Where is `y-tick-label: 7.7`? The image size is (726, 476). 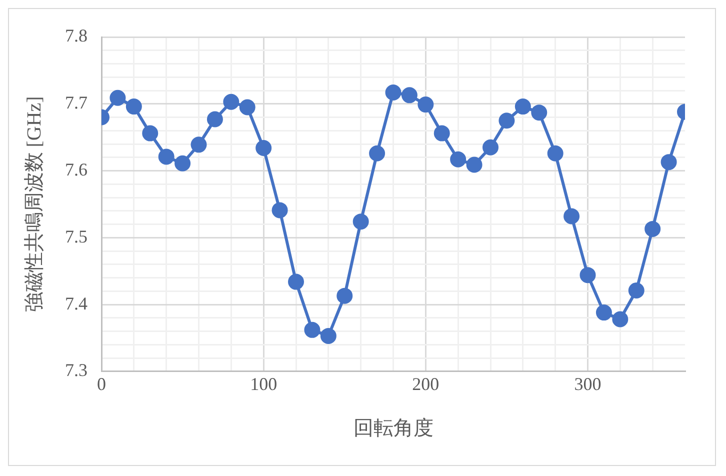 y-tick-label: 7.7 is located at coordinates (76, 102).